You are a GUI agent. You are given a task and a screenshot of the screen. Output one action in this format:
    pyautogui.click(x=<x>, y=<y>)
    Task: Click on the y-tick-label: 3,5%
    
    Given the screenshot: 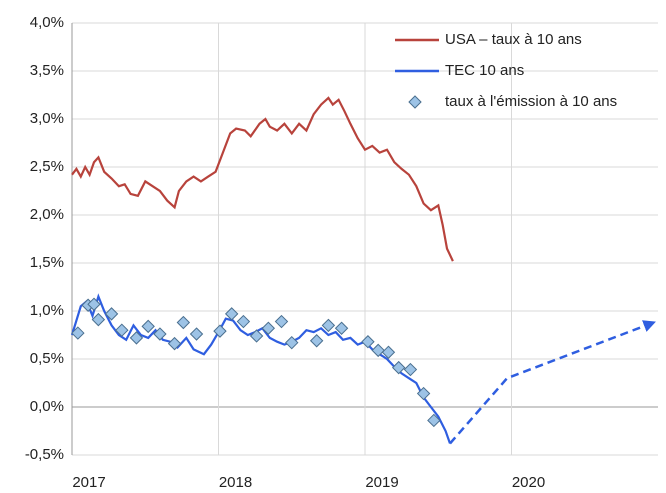 What is the action you would take?
    pyautogui.click(x=47, y=70)
    